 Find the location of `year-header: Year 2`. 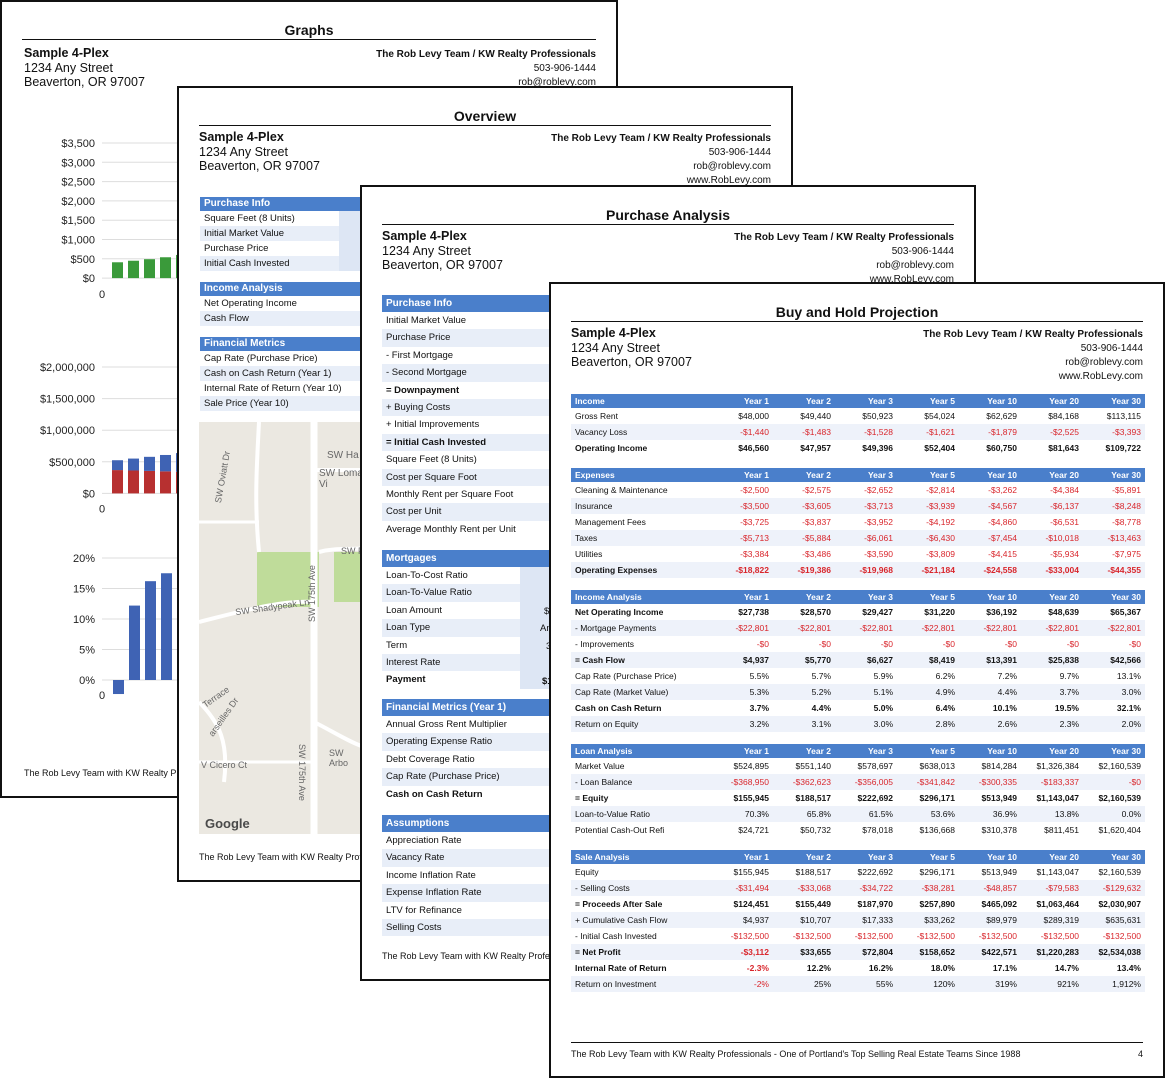

year-header: Year 2 is located at coordinates (818, 475).